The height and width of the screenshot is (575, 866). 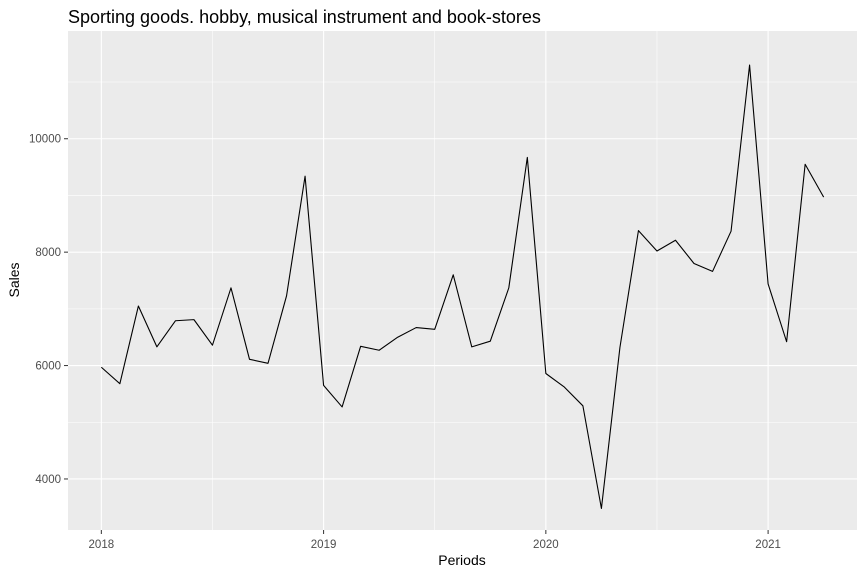 I want to click on x-tick-label: 2019, so click(x=324, y=545).